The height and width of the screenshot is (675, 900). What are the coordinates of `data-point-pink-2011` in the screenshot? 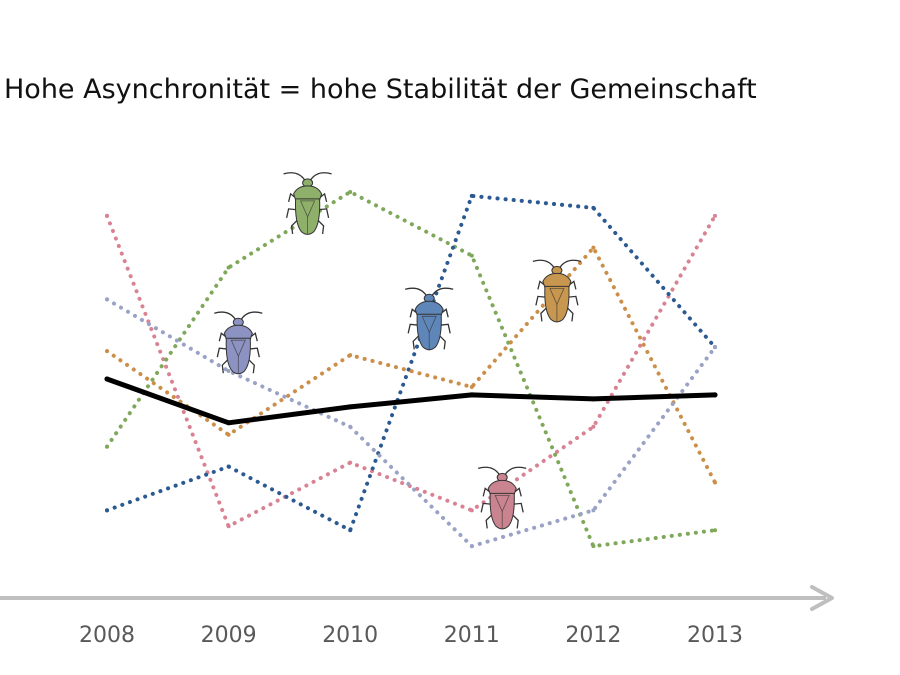 It's located at (471, 510).